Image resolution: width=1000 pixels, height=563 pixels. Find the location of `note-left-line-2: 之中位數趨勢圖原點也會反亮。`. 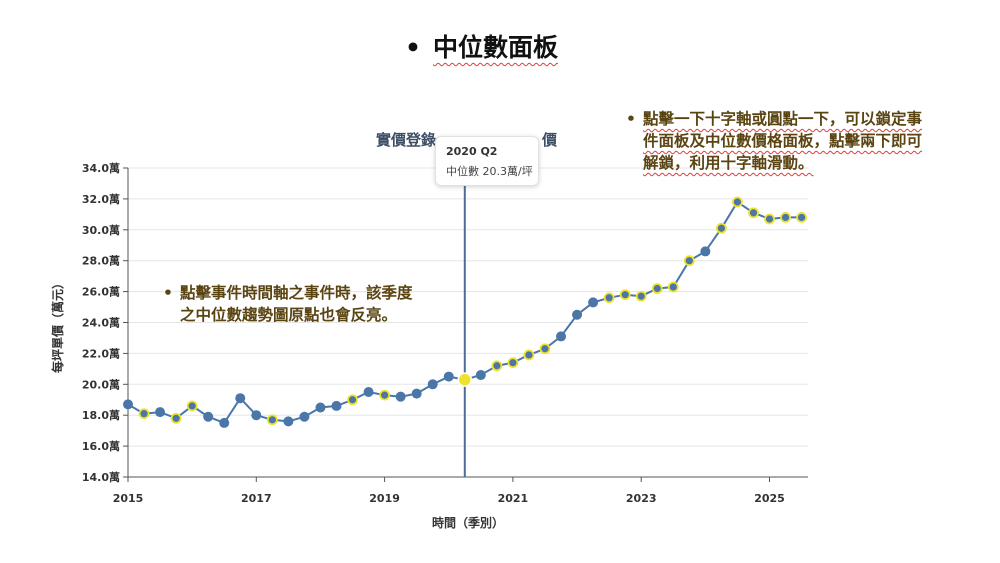

note-left-line-2: 之中位數趨勢圖原點也會反亮。 is located at coordinates (289, 315).